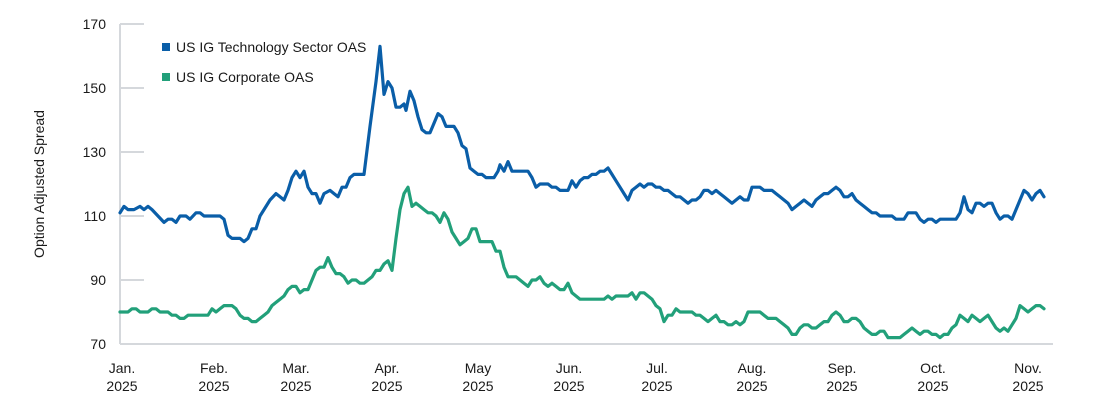  I want to click on legend-item-technology: US IG Technology Sector OAS, so click(264, 47).